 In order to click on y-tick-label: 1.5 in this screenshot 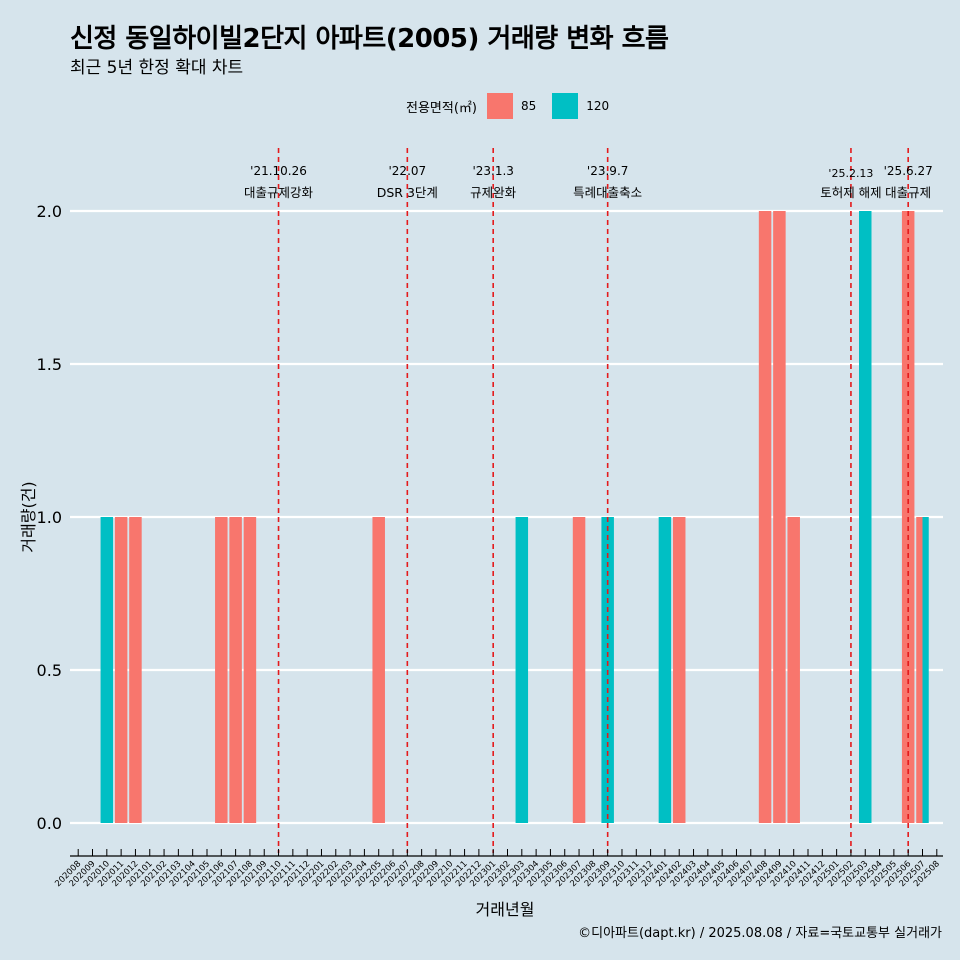, I will do `click(49, 364)`.